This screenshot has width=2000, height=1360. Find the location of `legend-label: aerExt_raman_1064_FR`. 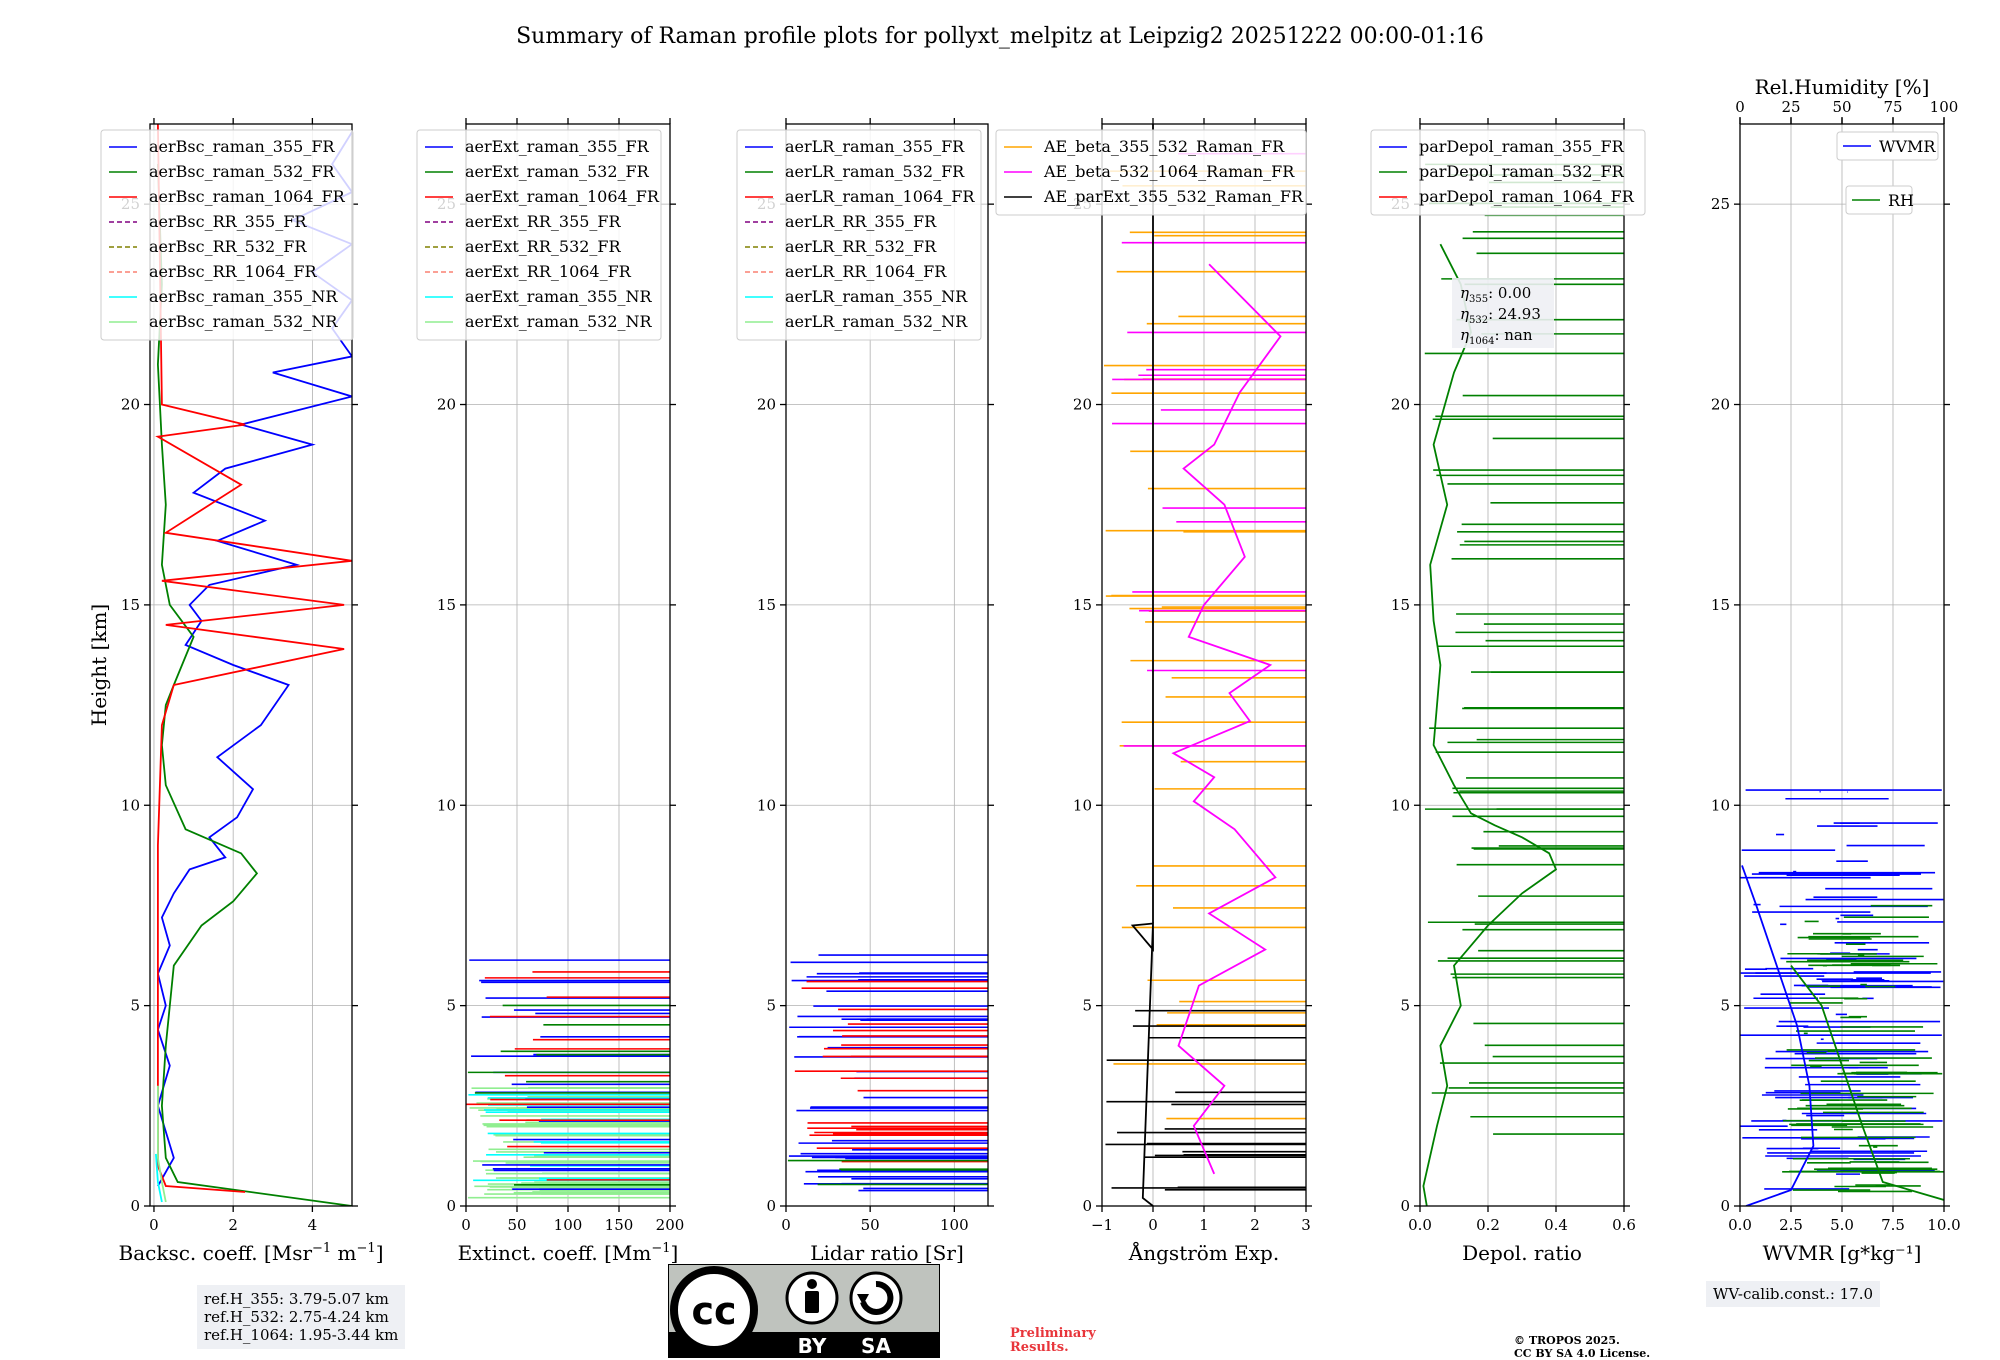

legend-label: aerExt_raman_1064_FR is located at coordinates (562, 196).